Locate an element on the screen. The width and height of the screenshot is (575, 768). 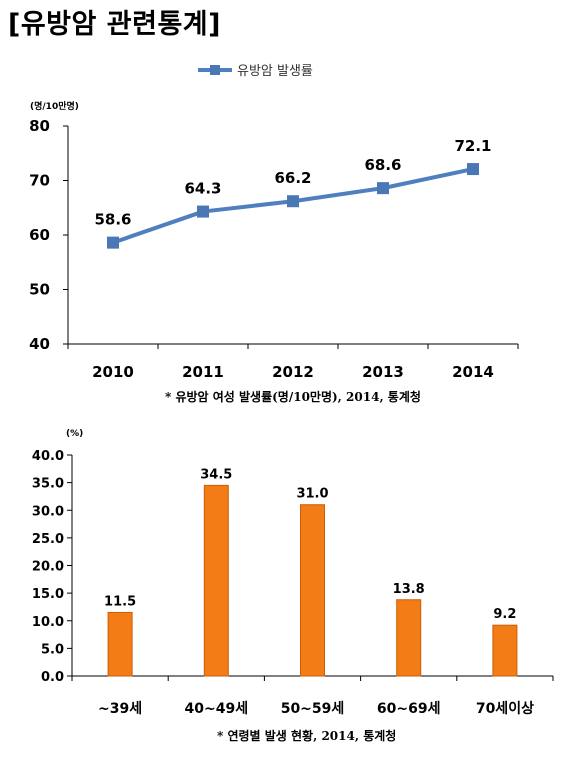
y-tick-label: 35.0 is located at coordinates (48, 484).